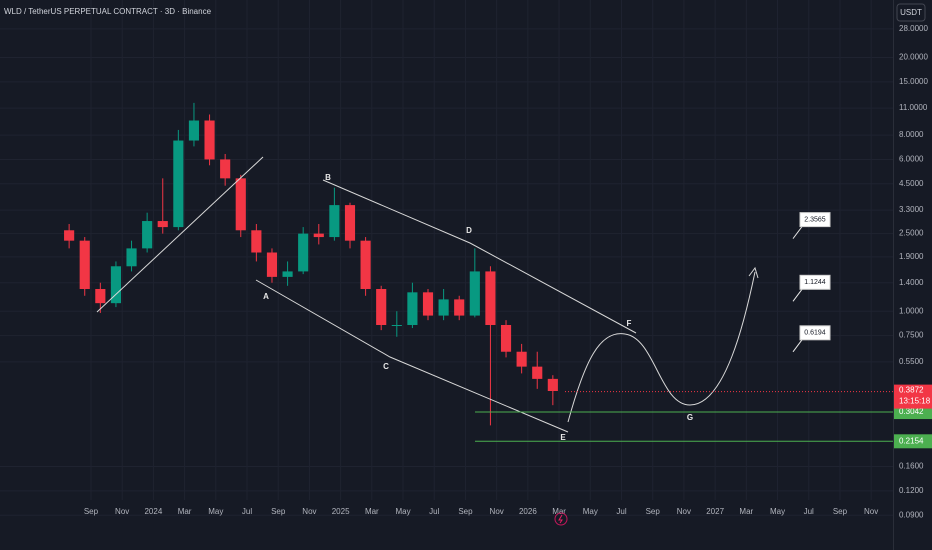  I want to click on wave-label: D, so click(469, 230).